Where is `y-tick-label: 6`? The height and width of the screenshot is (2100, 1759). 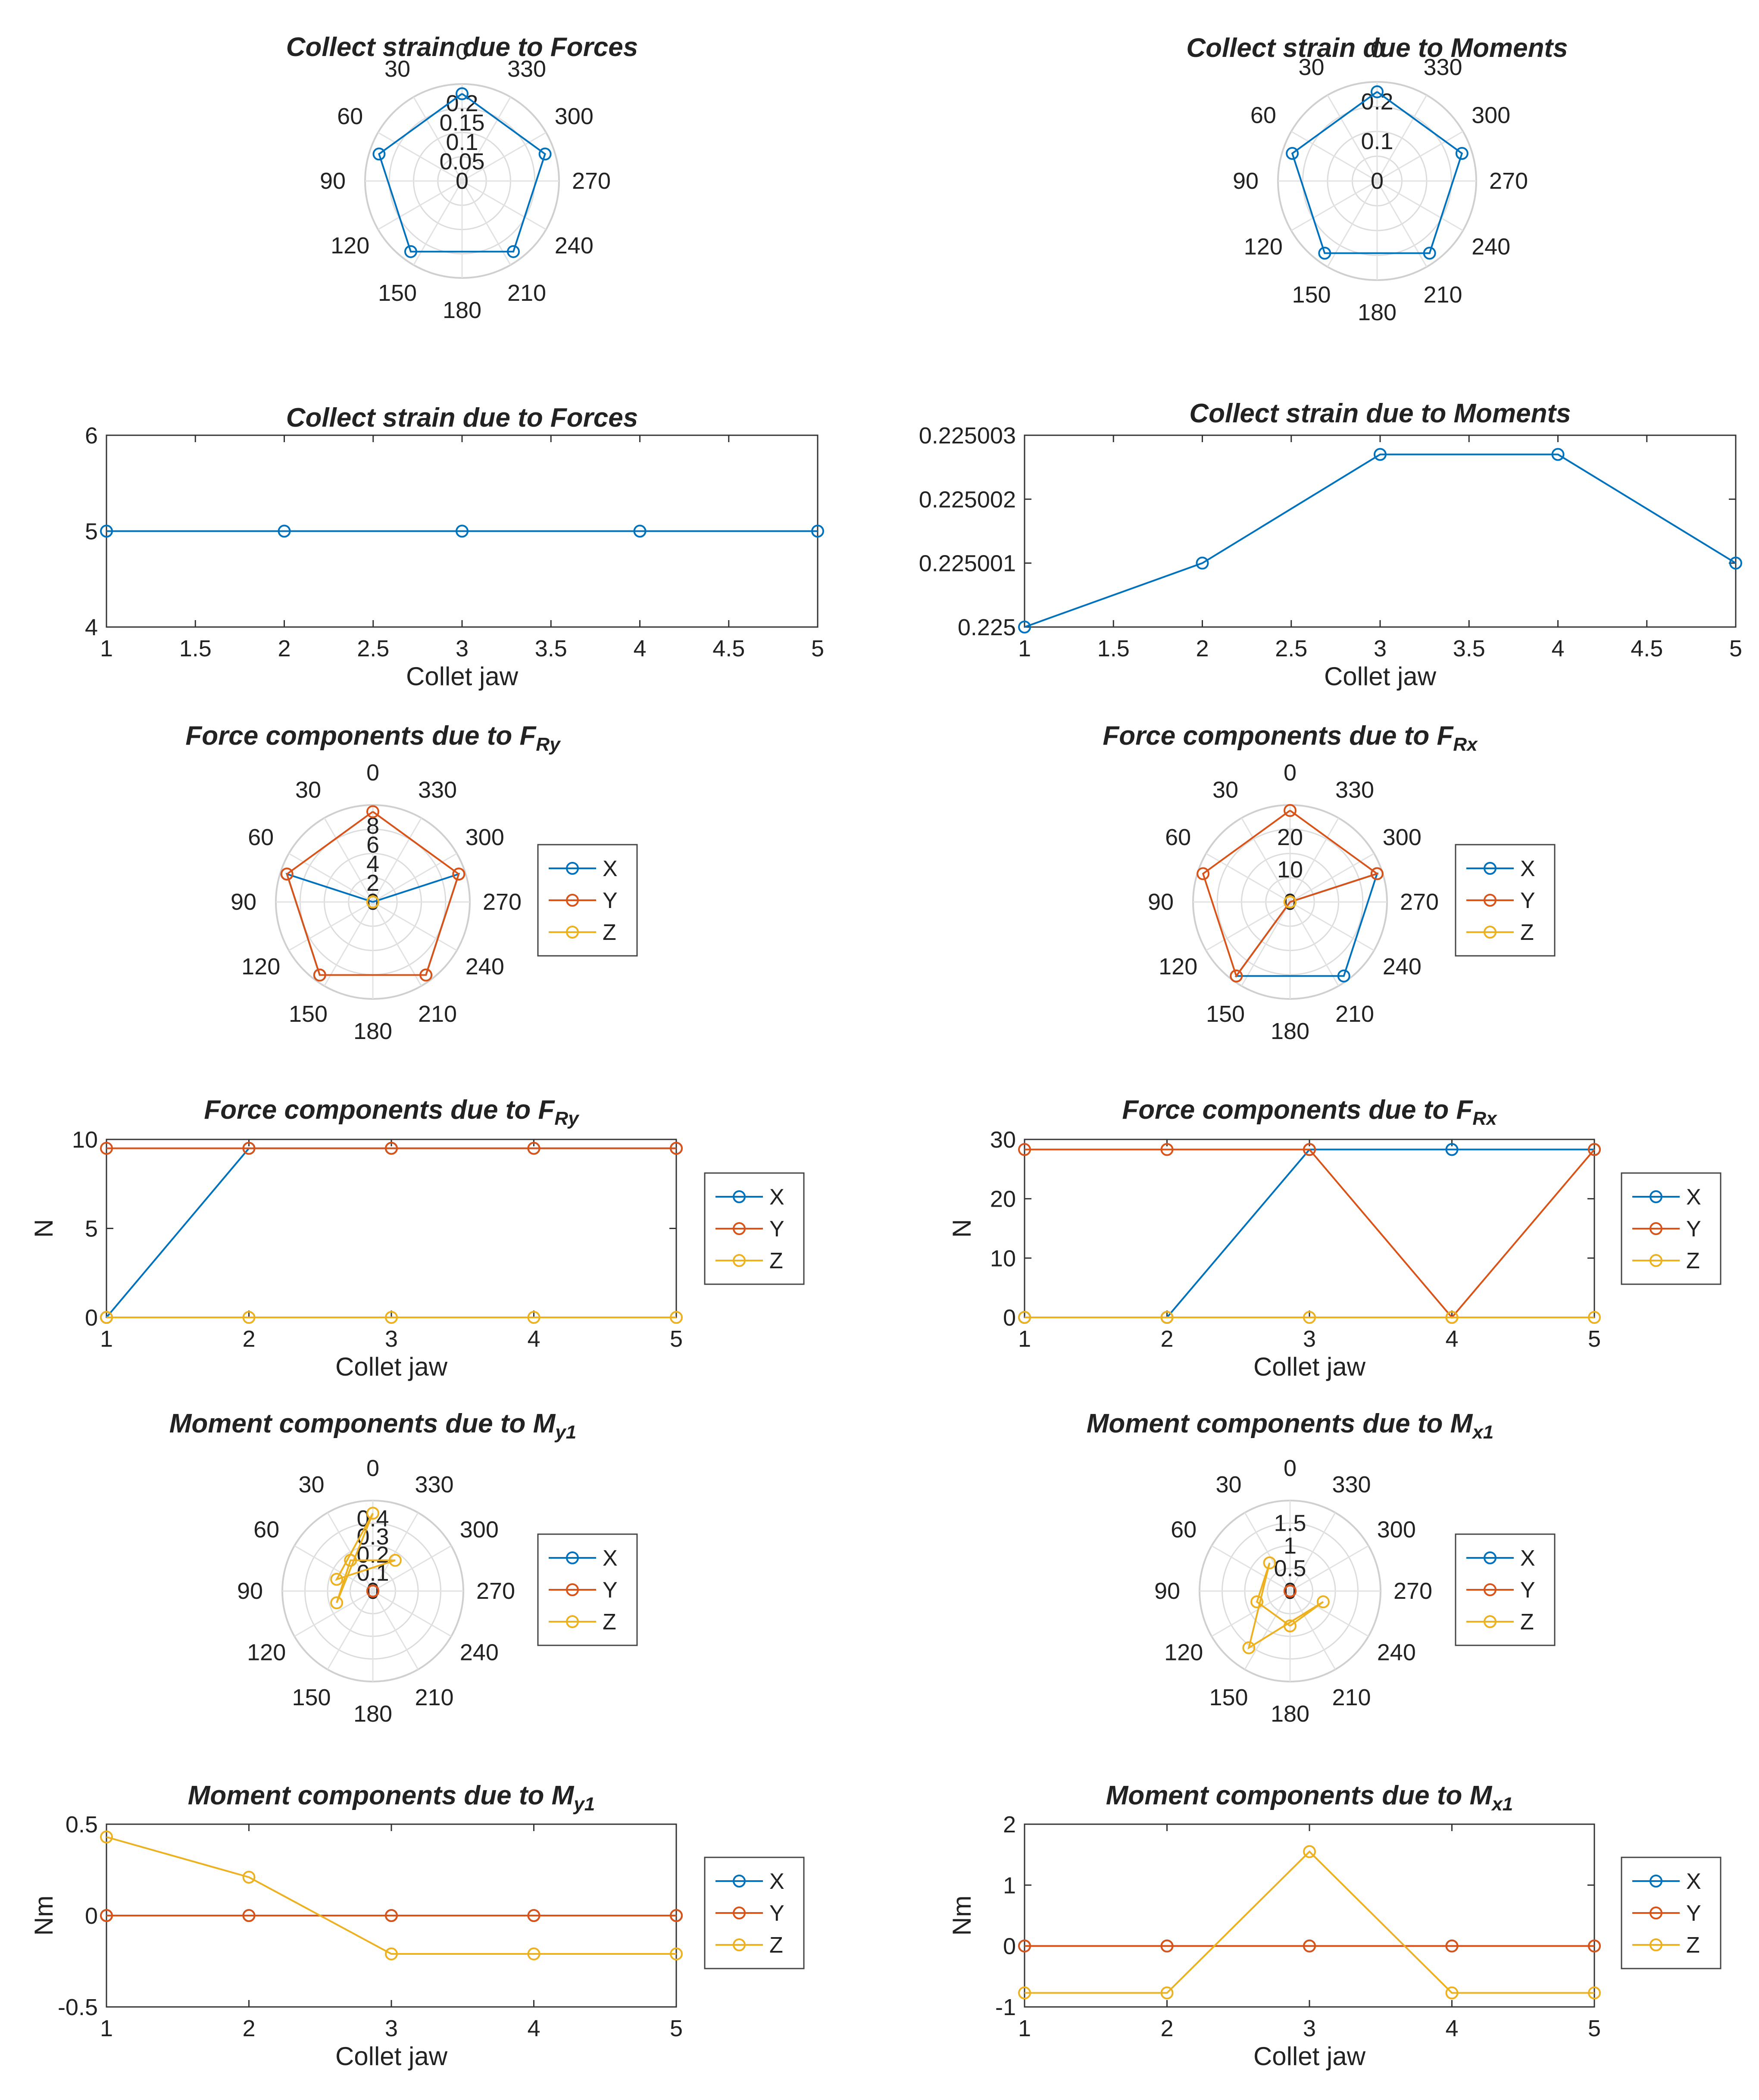
y-tick-label: 6 is located at coordinates (91, 436).